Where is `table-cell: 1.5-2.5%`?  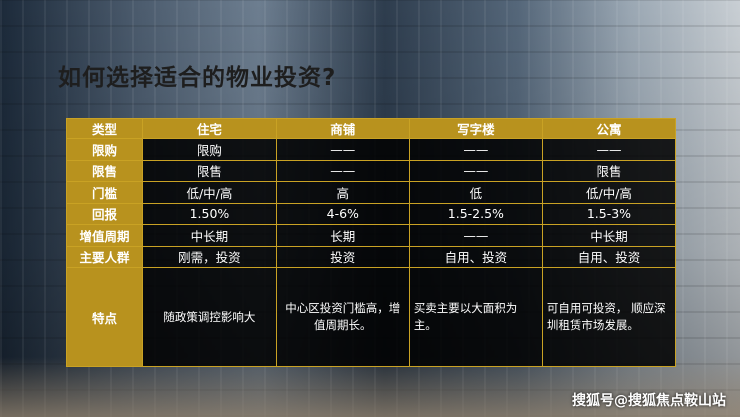
table-cell: 1.5-2.5% is located at coordinates (475, 213).